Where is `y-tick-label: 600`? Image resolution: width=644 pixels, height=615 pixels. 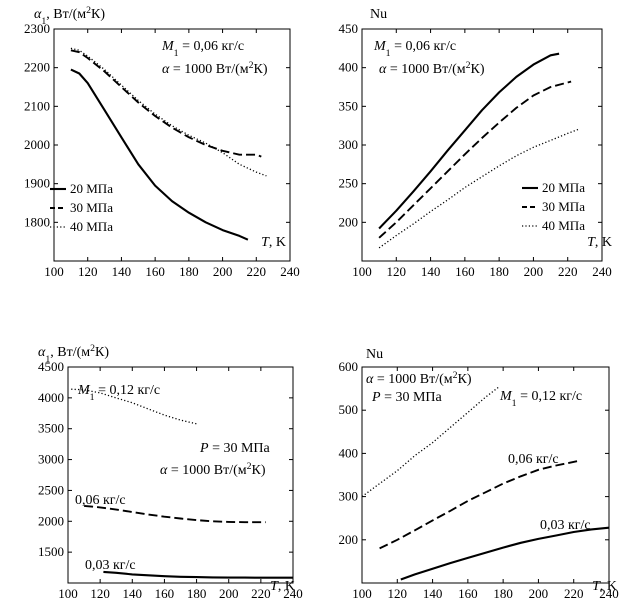
y-tick-label: 600 is located at coordinates (349, 366).